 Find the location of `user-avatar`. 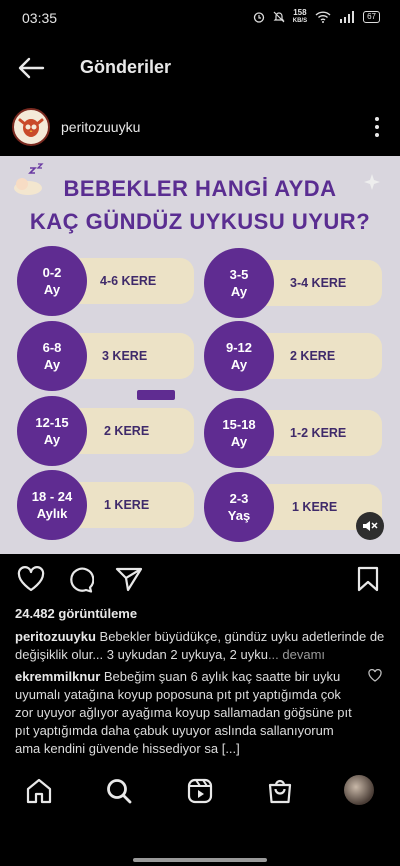

user-avatar is located at coordinates (31, 127).